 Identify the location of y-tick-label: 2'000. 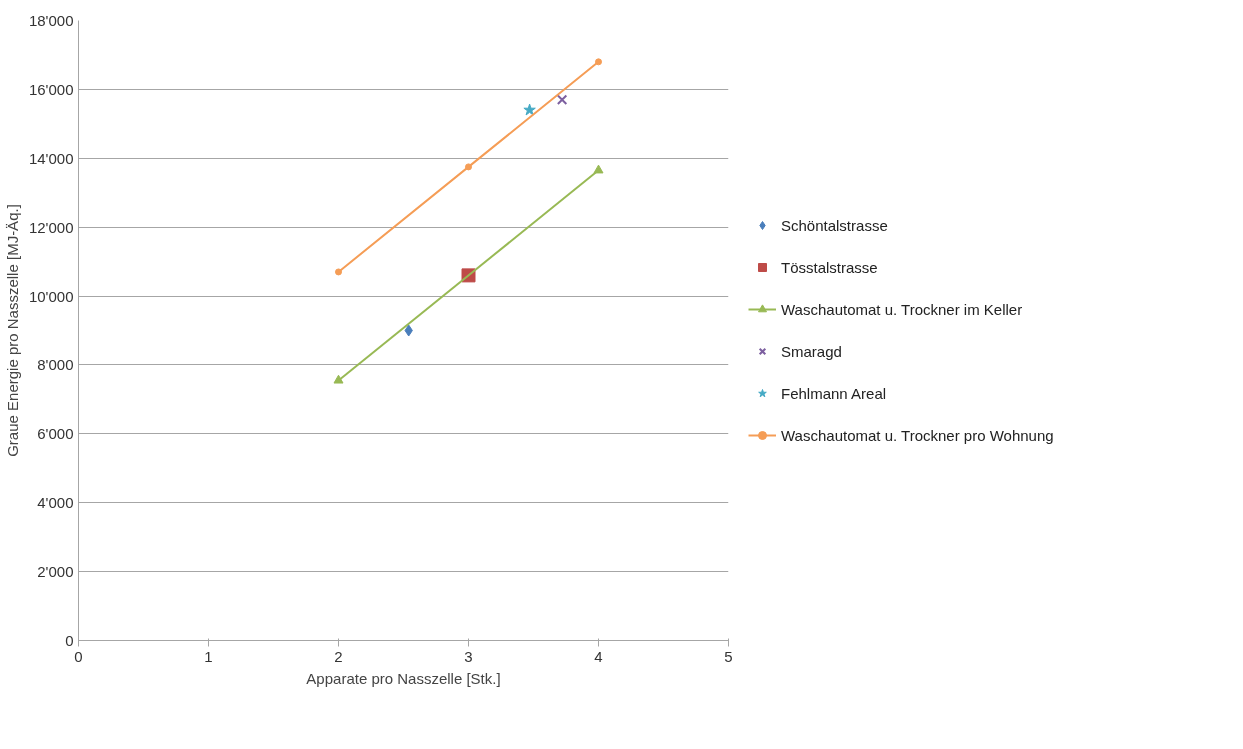
(55, 572).